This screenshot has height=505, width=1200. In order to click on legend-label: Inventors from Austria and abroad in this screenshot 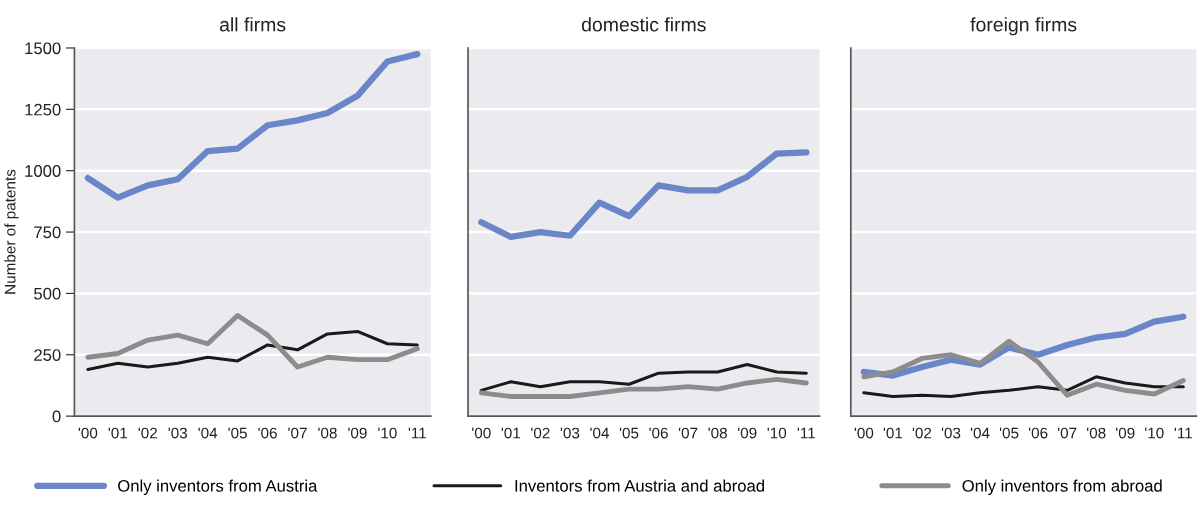, I will do `click(639, 485)`.